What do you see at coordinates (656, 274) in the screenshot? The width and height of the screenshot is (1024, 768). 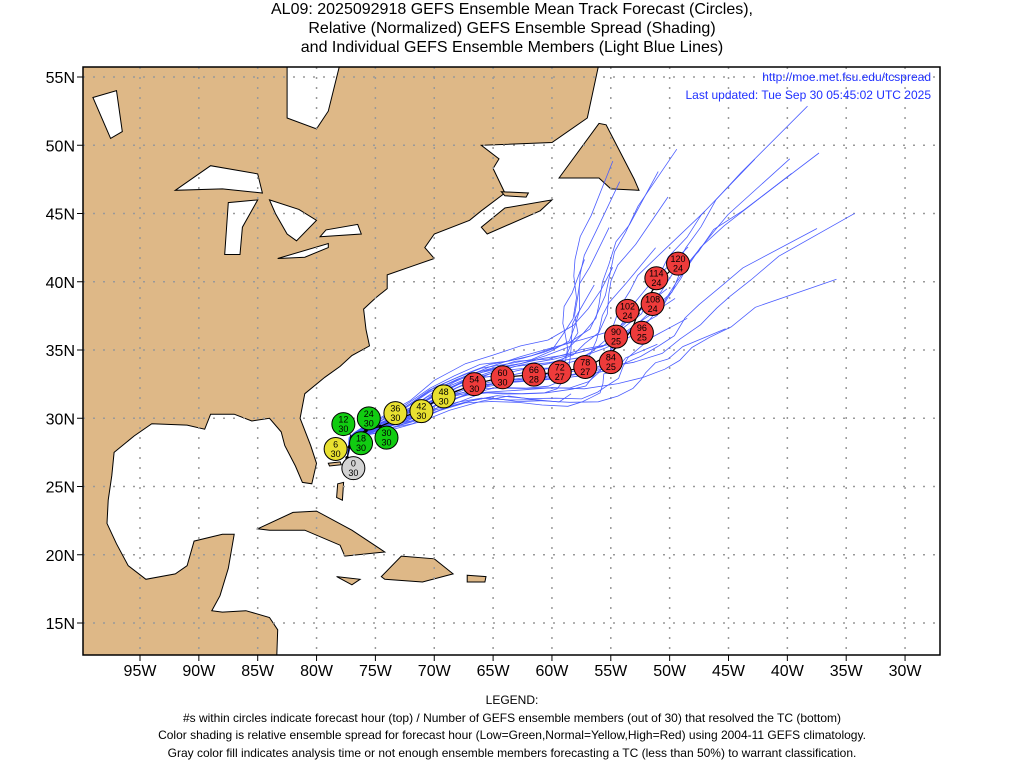 I see `forecast-hour: 114` at bounding box center [656, 274].